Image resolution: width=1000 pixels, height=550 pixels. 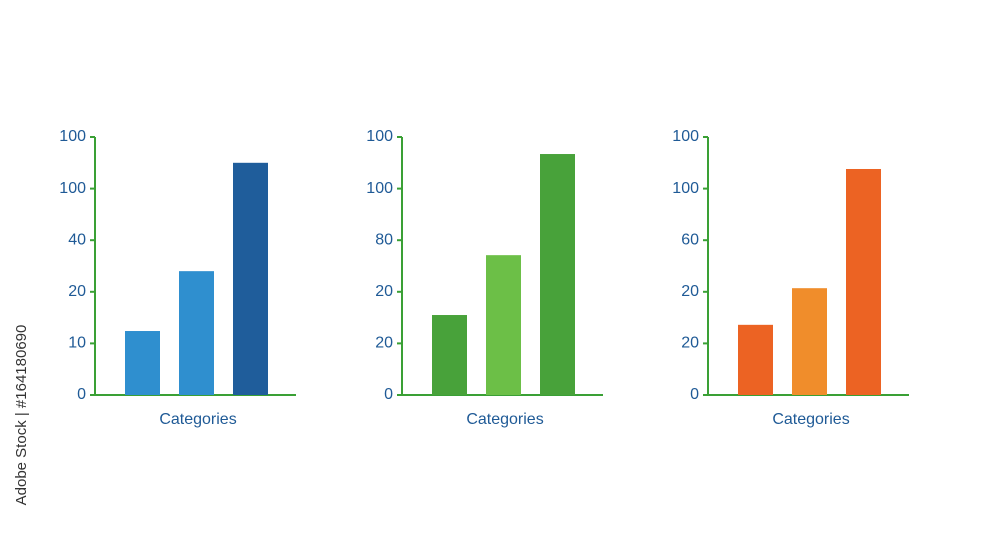 I want to click on y-tick-label: 80, so click(x=384, y=239).